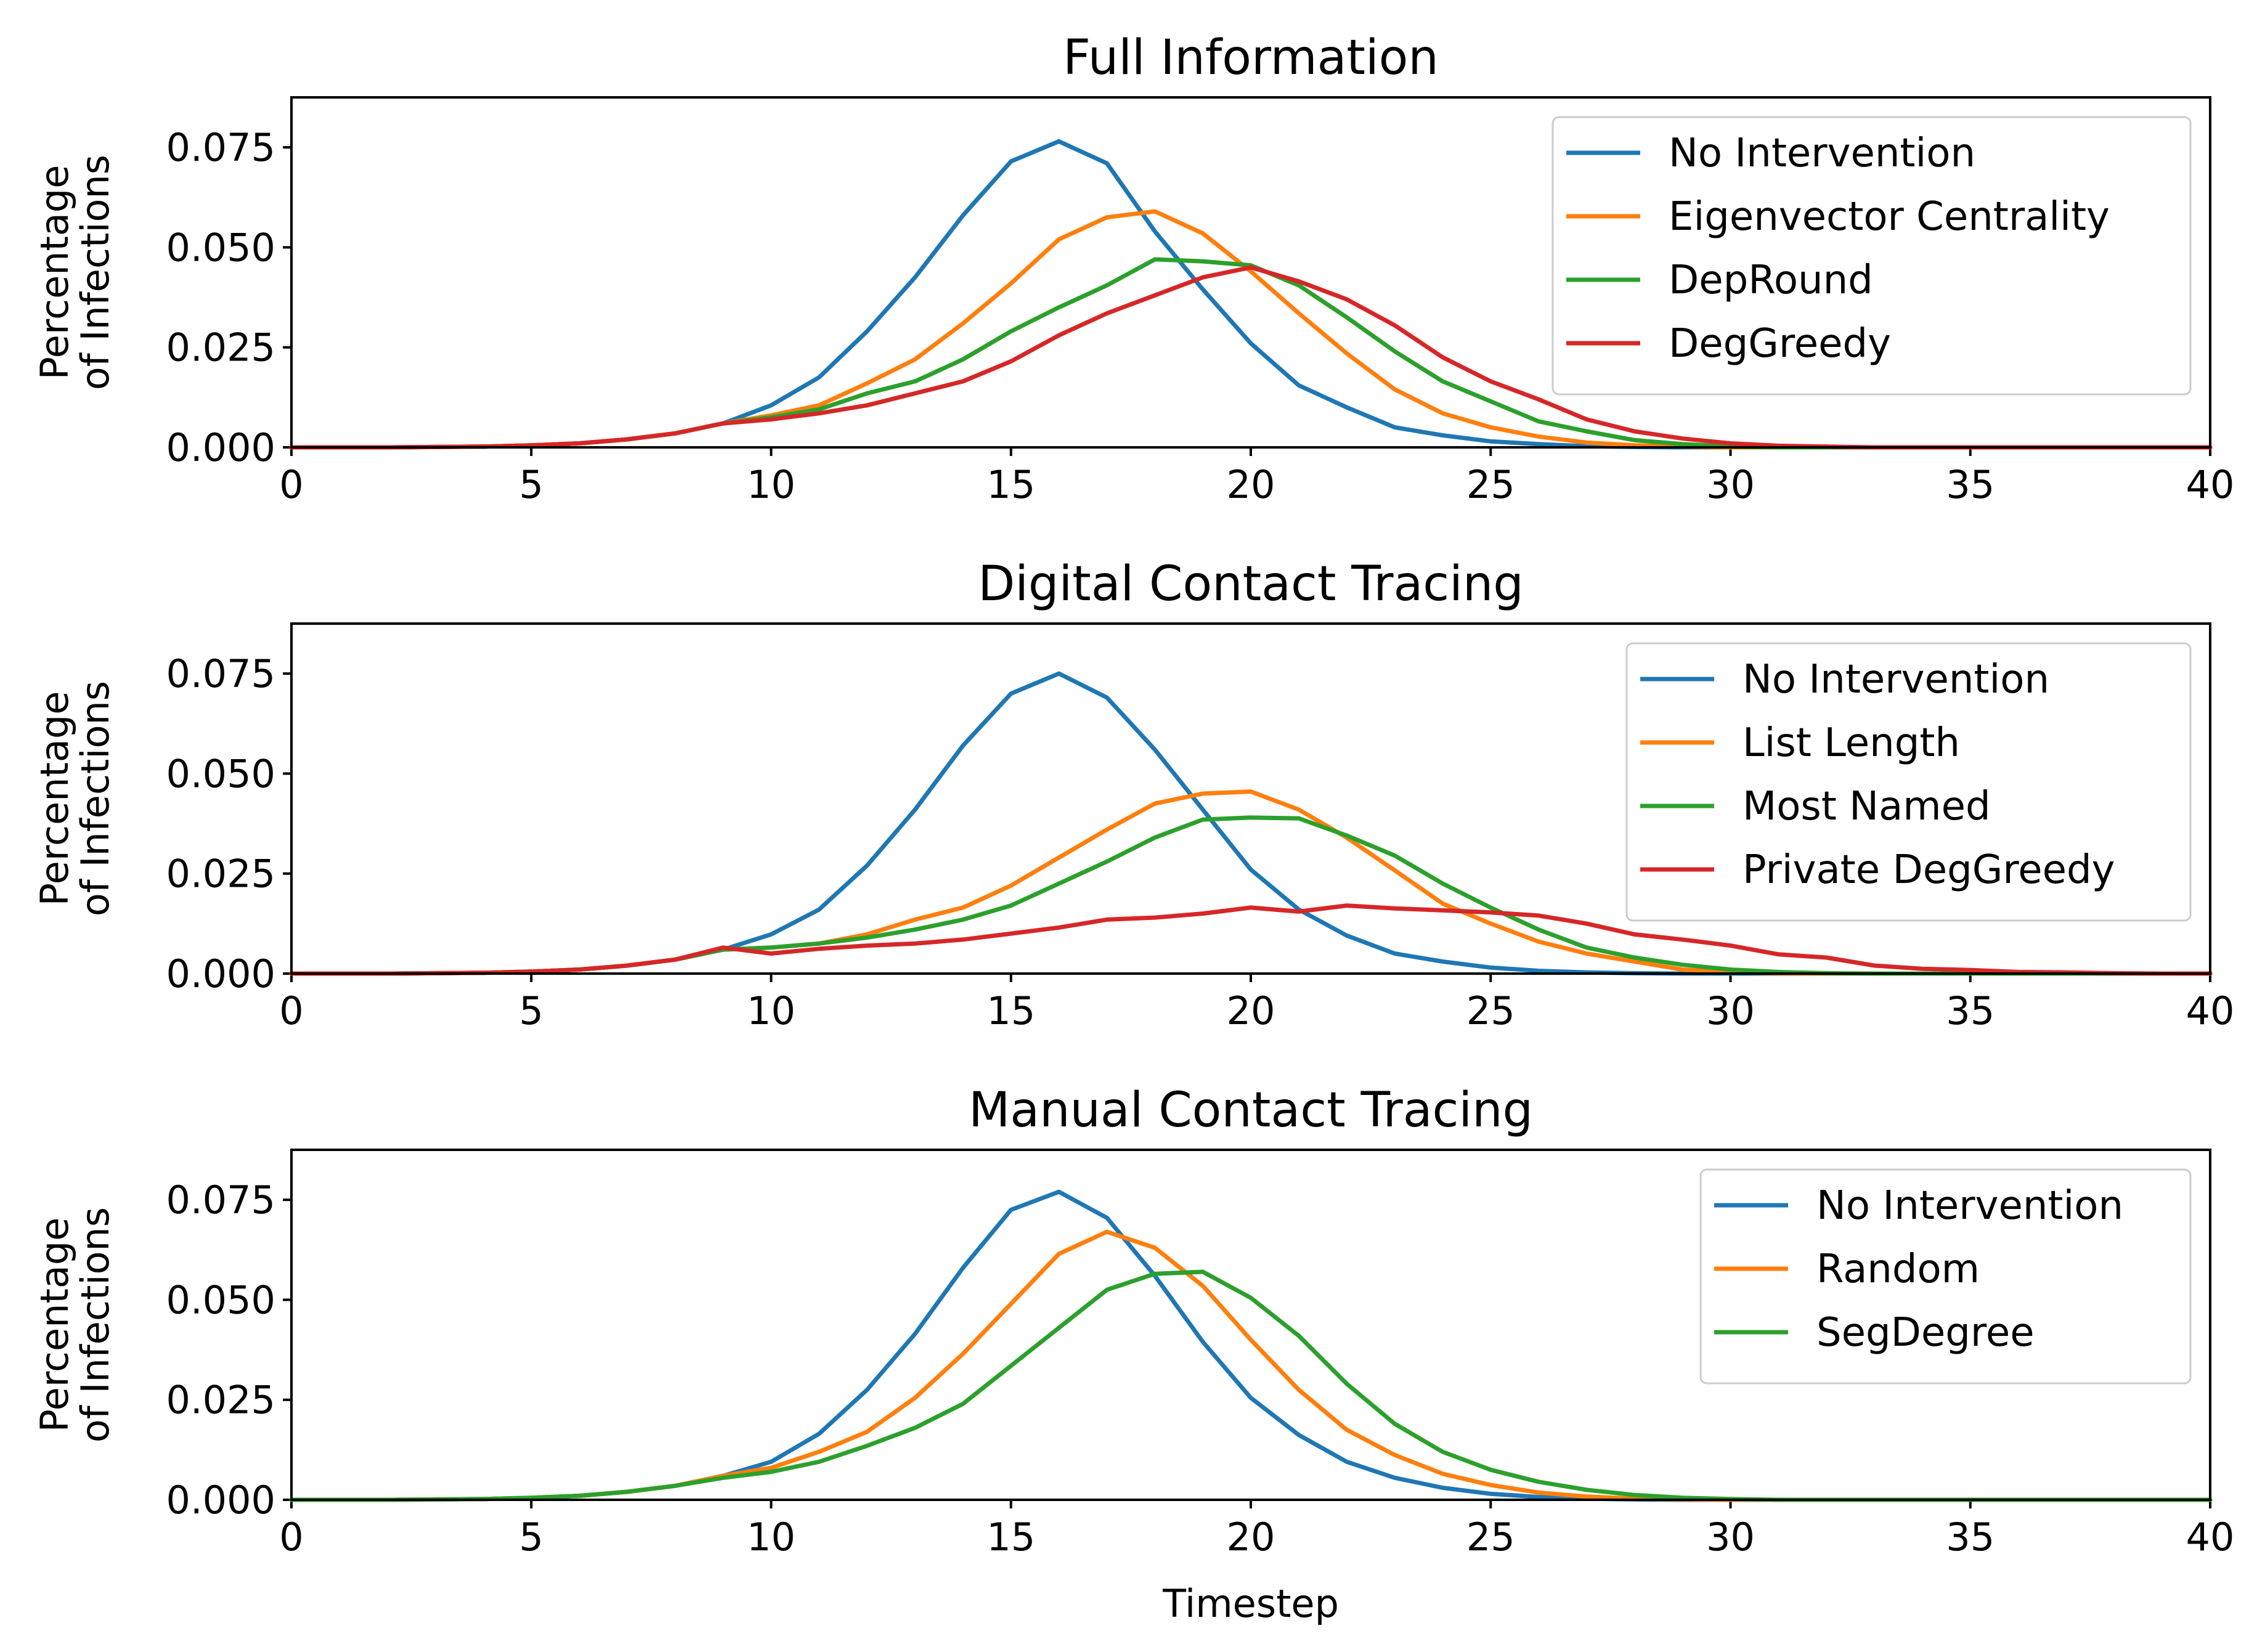  What do you see at coordinates (1251, 1110) in the screenshot?
I see `chart-title: Manual Contact Tracing` at bounding box center [1251, 1110].